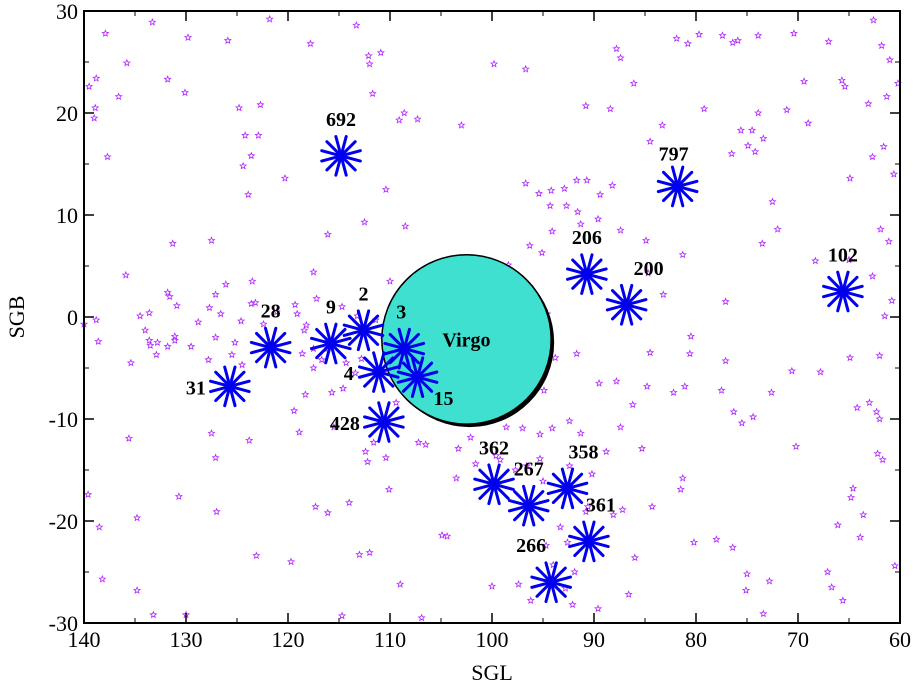  What do you see at coordinates (363, 317) in the screenshot?
I see `galaxy-marker: 2` at bounding box center [363, 317].